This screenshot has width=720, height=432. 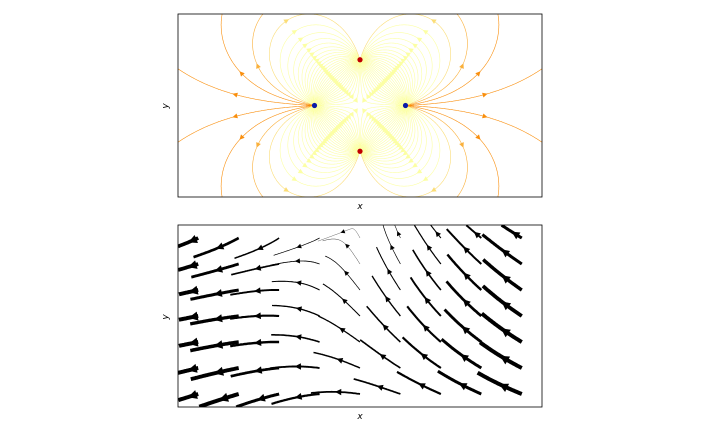 What do you see at coordinates (166, 106) in the screenshot?
I see `top-y-axis-label: y` at bounding box center [166, 106].